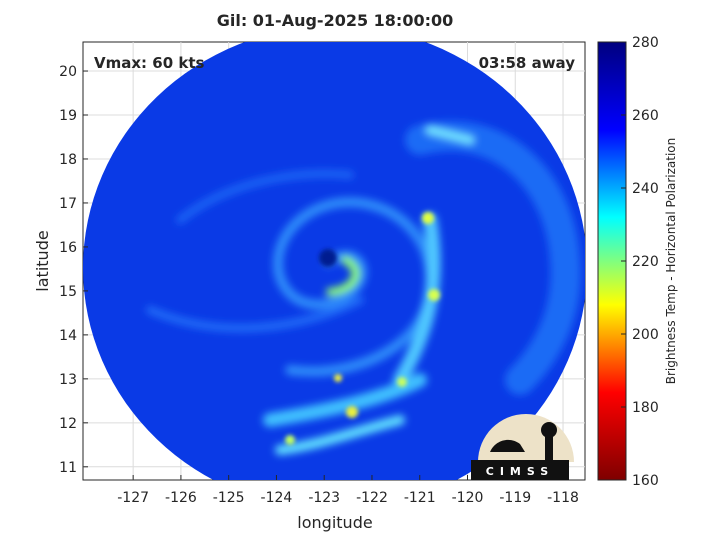 Image resolution: width=720 pixels, height=544 pixels. What do you see at coordinates (68, 292) in the screenshot?
I see `y-tick-label: 15` at bounding box center [68, 292].